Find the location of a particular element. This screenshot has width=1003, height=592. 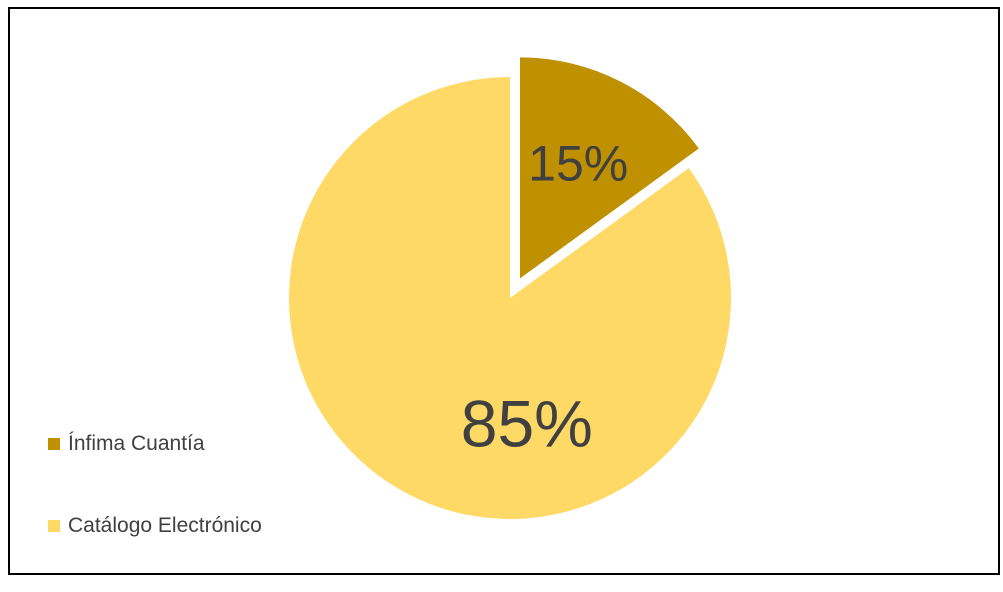

legend-label-infima-cuantia: Ínfima Cuantía is located at coordinates (136, 443).